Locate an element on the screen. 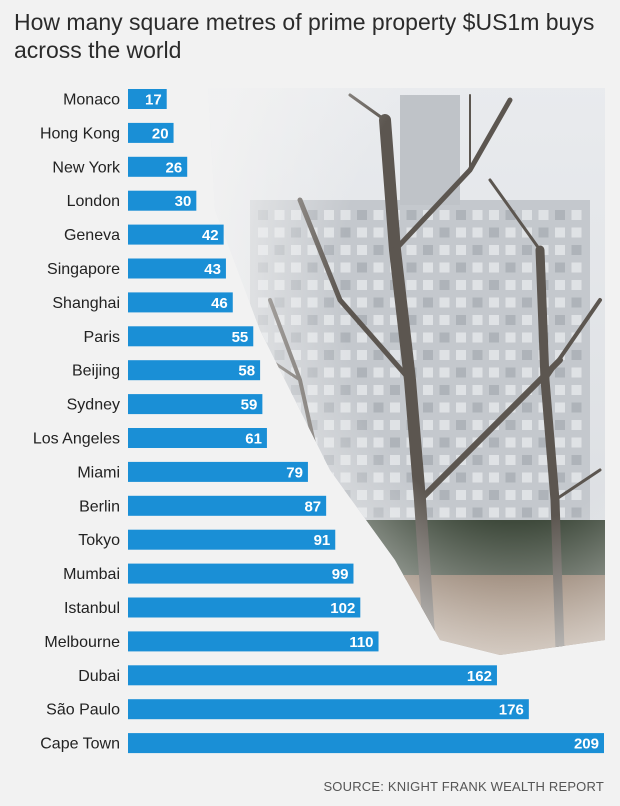 The width and height of the screenshot is (620, 806). source-note: SOURCE: KNIGHT FRANK WEALTH REPORT is located at coordinates (463, 786).